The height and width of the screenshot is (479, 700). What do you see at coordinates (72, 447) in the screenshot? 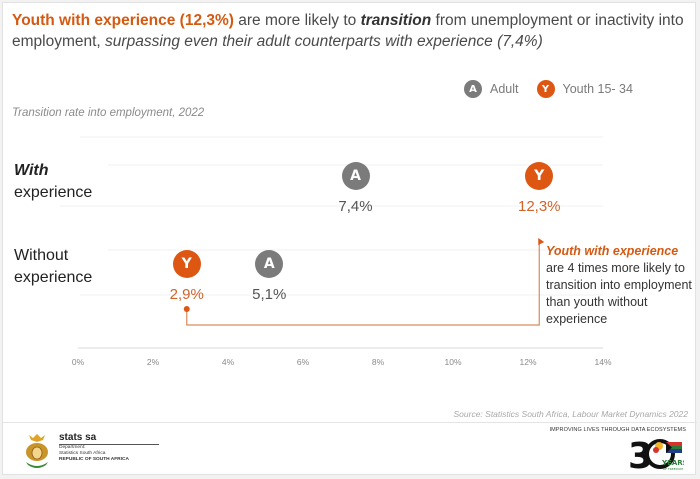
I see `org-line-1: Department:` at bounding box center [72, 447].